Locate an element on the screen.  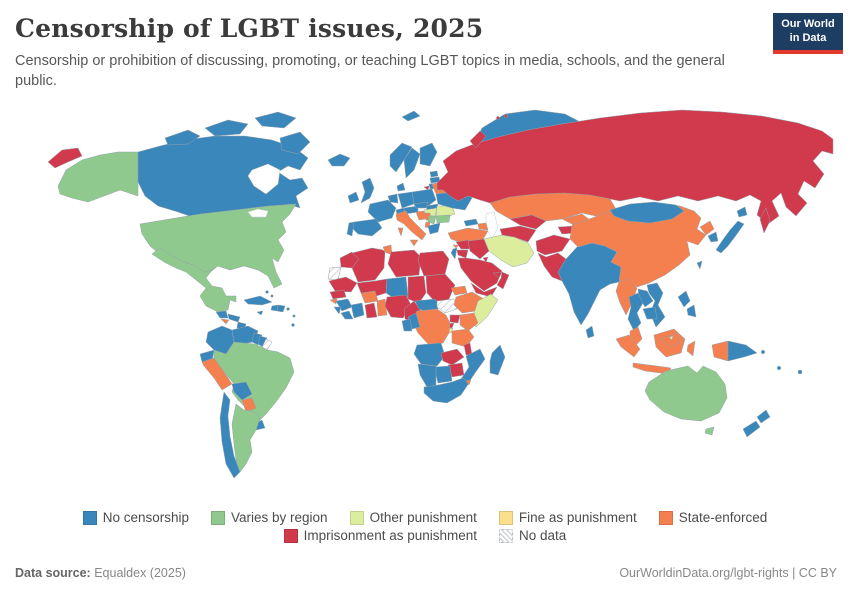
country-jamaica is located at coordinates (260, 313).